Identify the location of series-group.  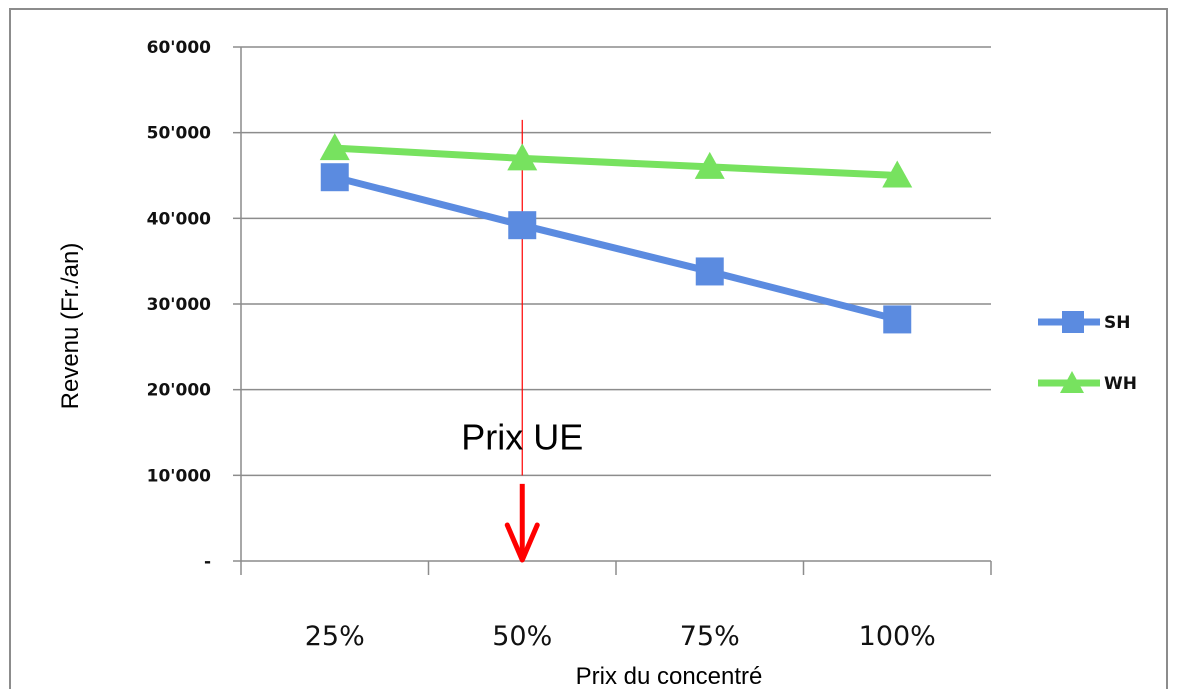
(616, 233).